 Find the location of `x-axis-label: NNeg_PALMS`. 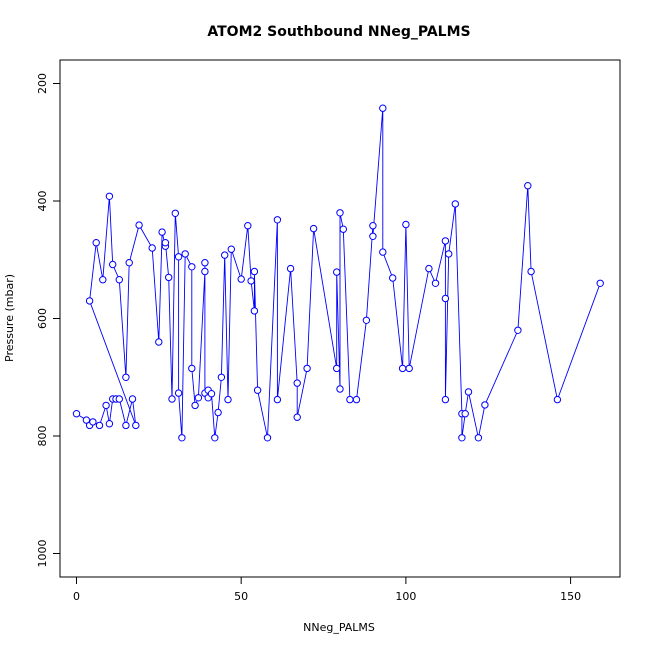

x-axis-label: NNeg_PALMS is located at coordinates (339, 627).